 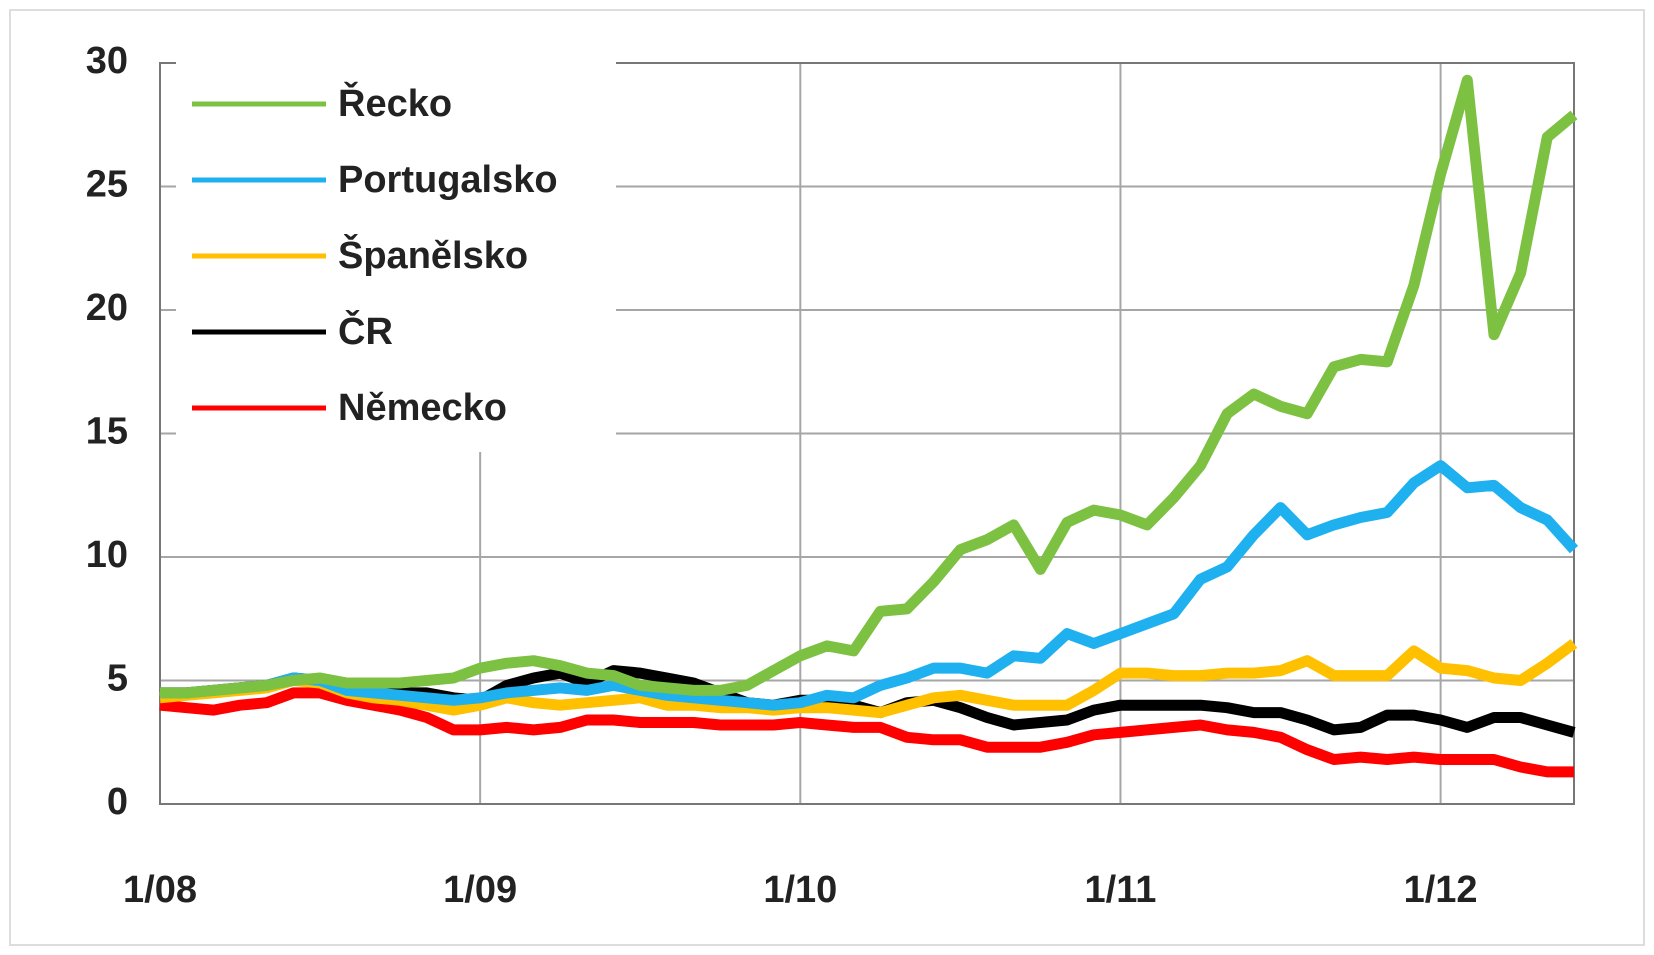 I want to click on legend-label: Portugalsko, so click(x=448, y=180).